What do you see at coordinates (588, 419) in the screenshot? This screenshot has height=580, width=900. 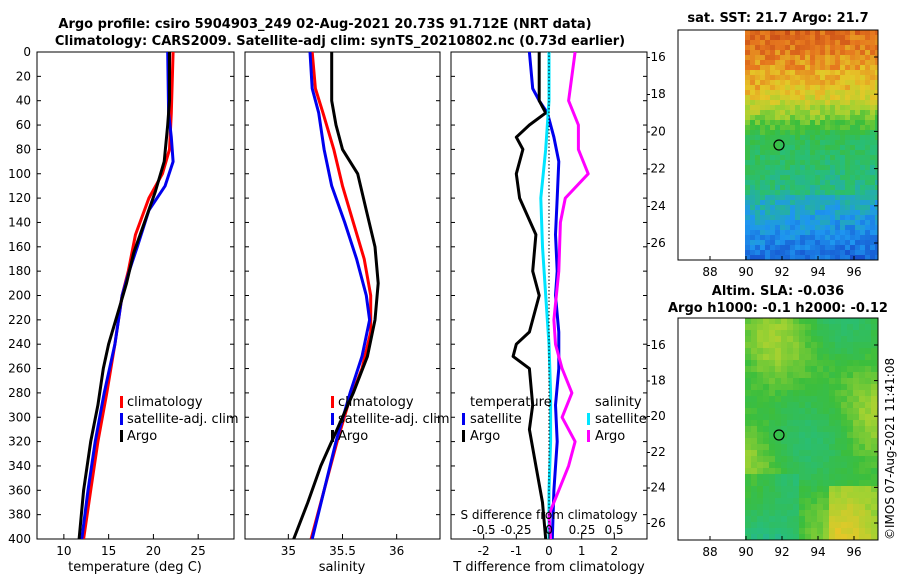 I see `legend-swatch-sal-satellite` at bounding box center [588, 419].